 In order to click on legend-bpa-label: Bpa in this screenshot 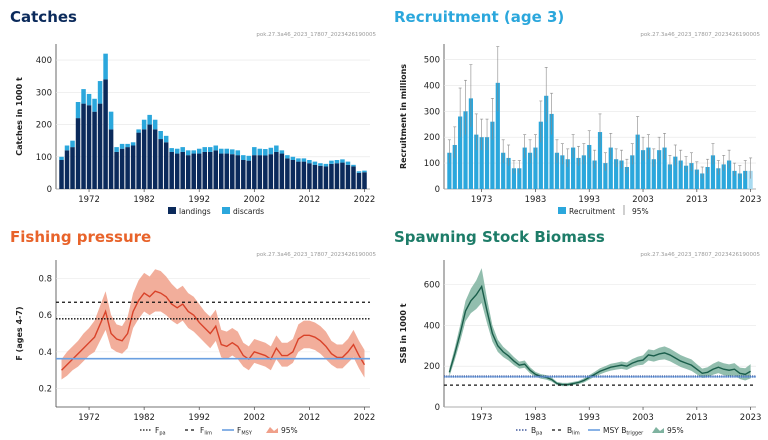, I will do `click(536, 431)`.